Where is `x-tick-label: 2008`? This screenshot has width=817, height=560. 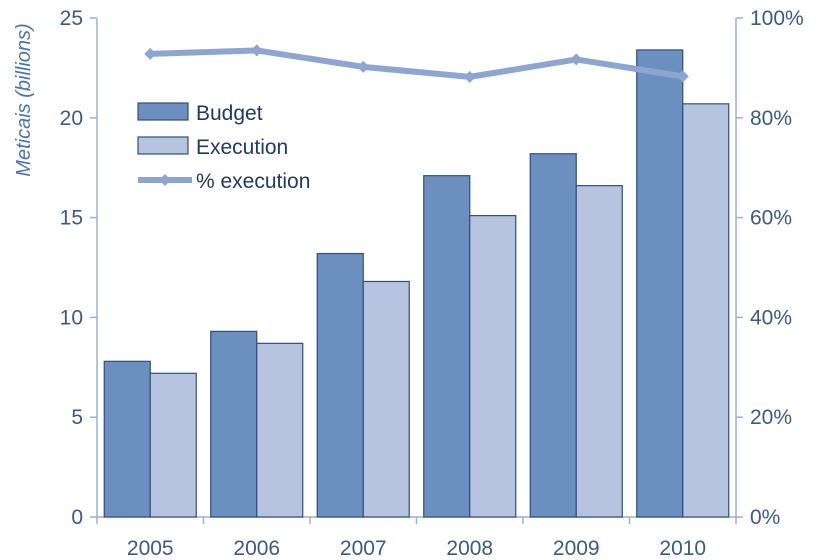 x-tick-label: 2008 is located at coordinates (469, 548).